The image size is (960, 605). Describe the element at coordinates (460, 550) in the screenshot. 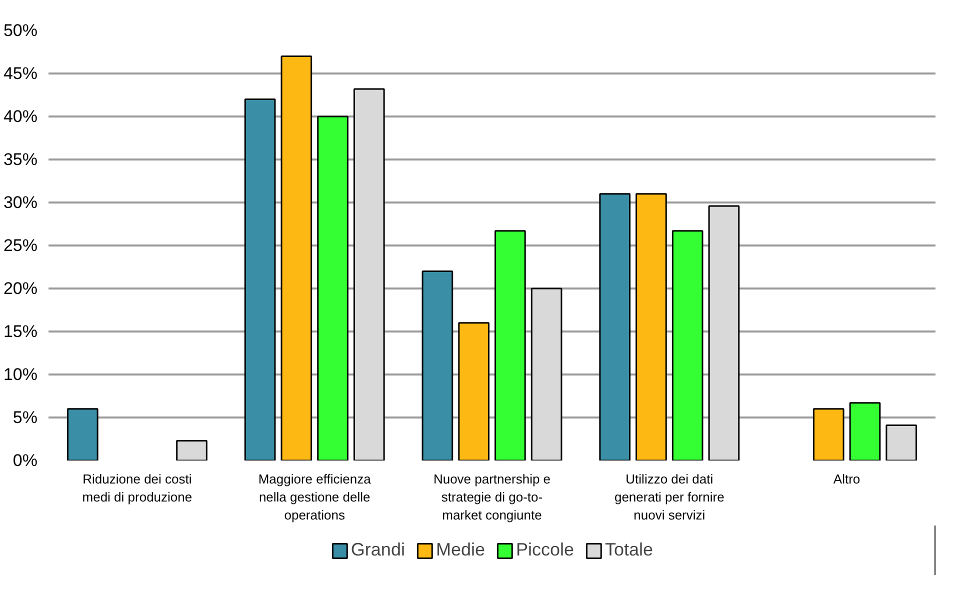

I see `legend-label: Medie` at that location.